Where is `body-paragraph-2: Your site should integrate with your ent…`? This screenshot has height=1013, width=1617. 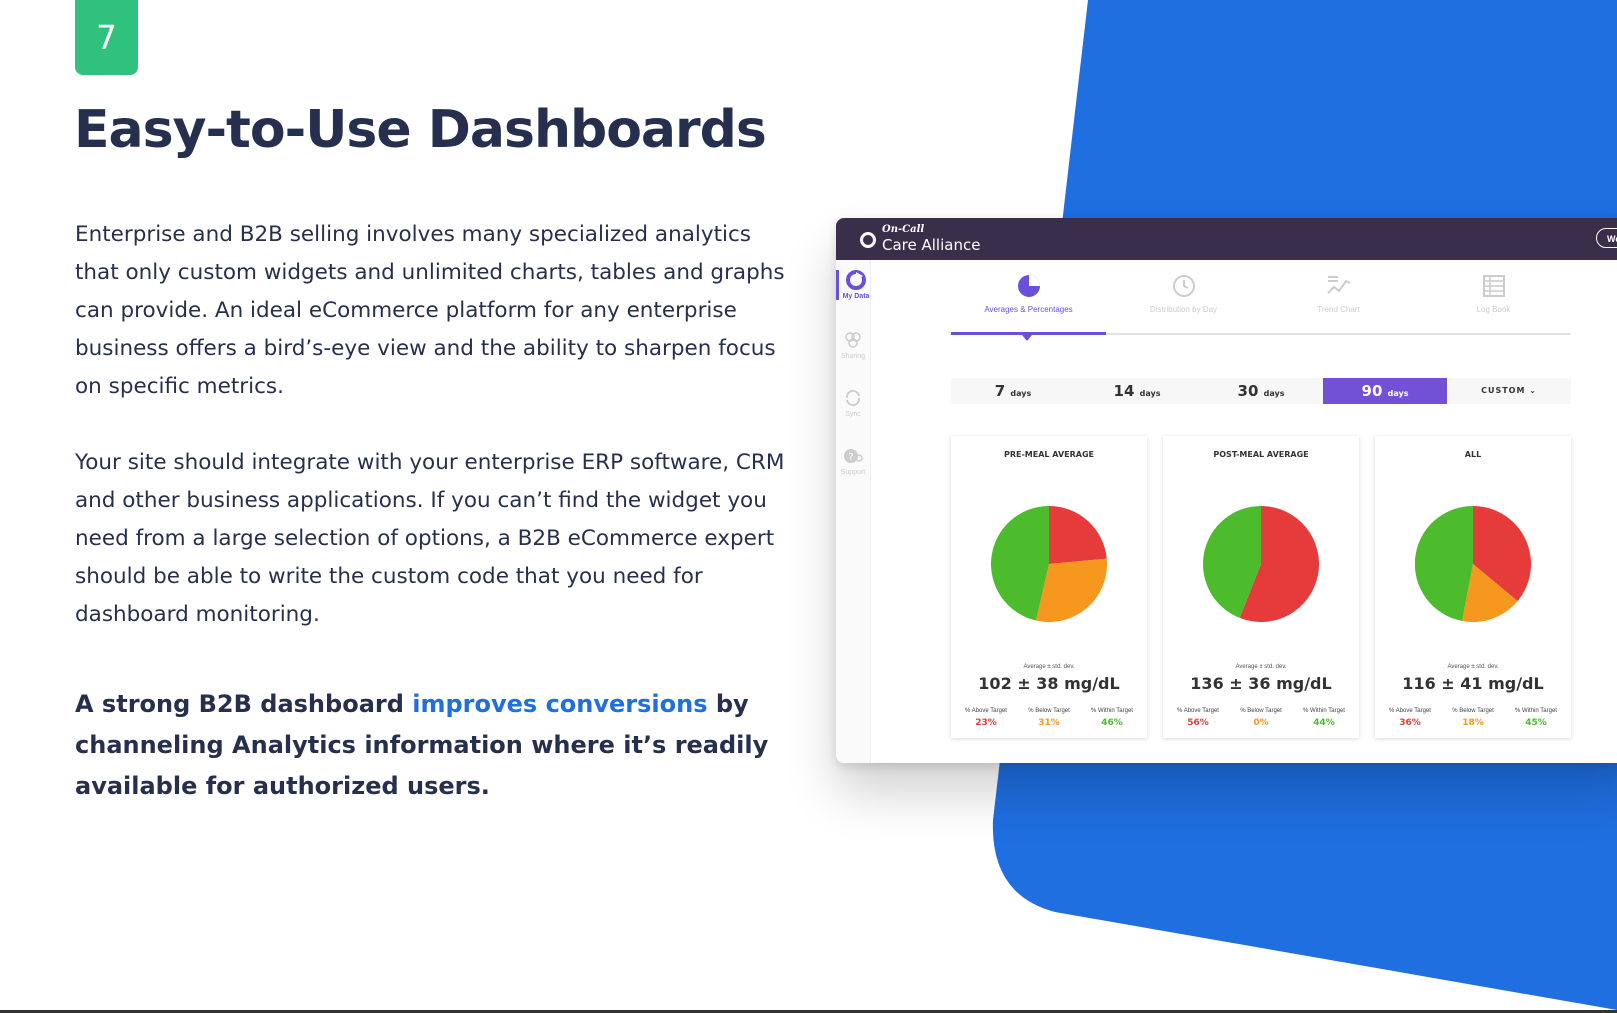
body-paragraph-2: Your site should integrate with your ent… is located at coordinates (430, 538).